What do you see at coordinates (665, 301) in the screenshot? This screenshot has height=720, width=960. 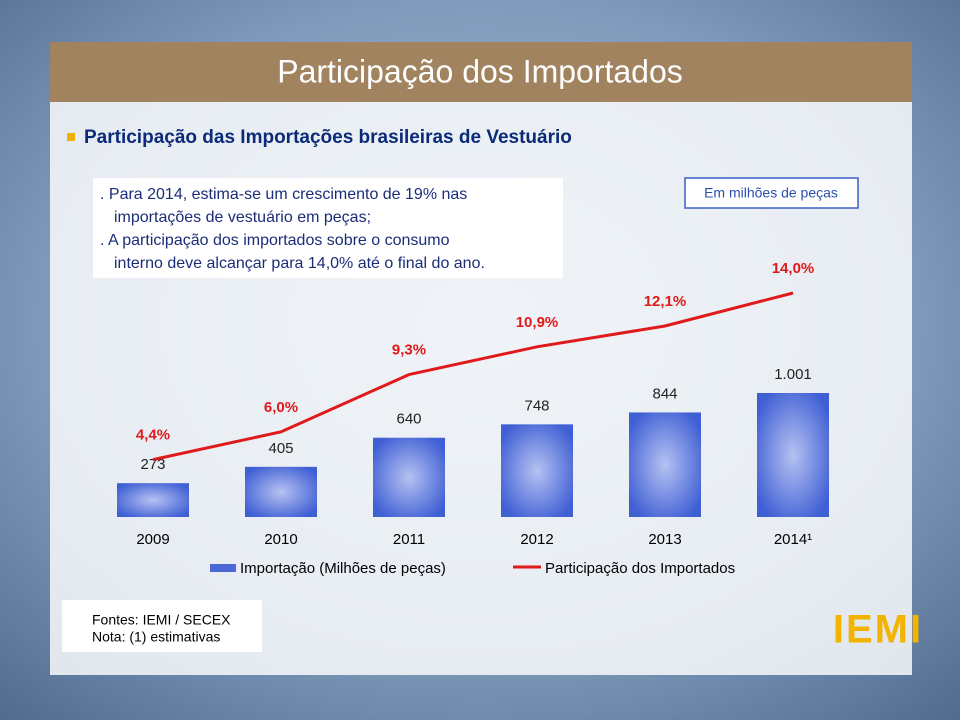 I see `line-value-label: 12,1%` at bounding box center [665, 301].